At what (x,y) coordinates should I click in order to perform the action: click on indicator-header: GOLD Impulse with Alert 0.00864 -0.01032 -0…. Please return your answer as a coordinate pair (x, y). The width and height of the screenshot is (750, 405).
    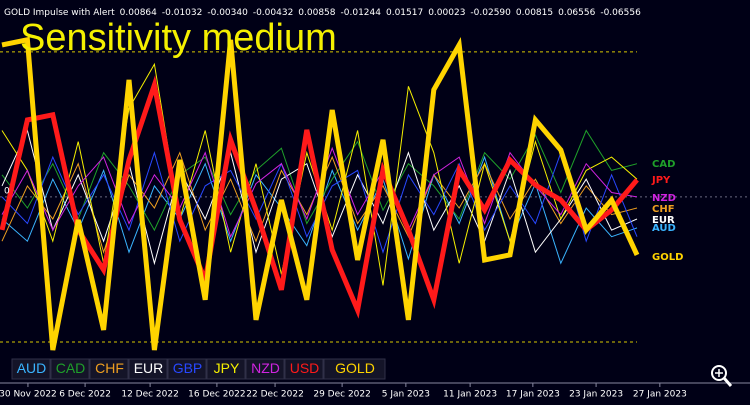
    Looking at the image, I should click on (322, 13).